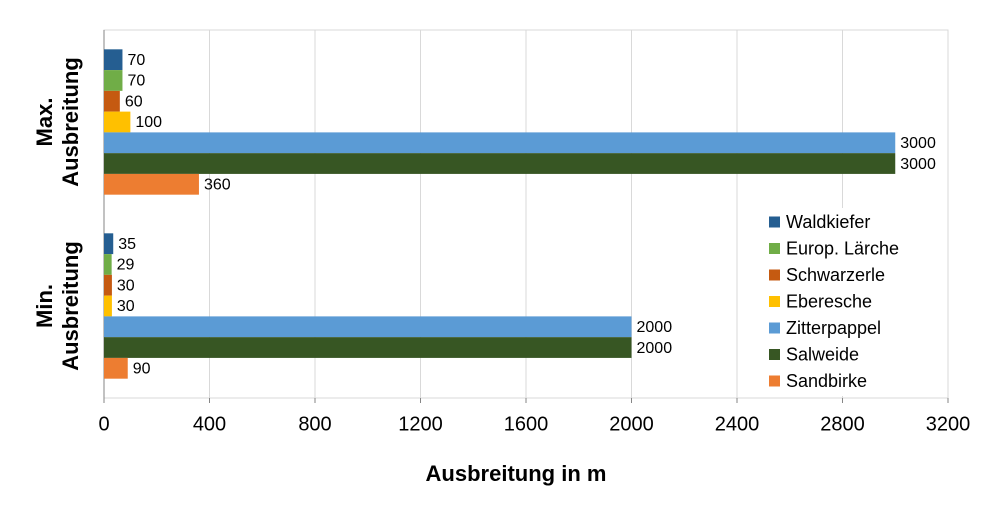 This screenshot has height=509, width=1000. What do you see at coordinates (57, 122) in the screenshot?
I see `y-category-label: Max. Ausbreitung` at bounding box center [57, 122].